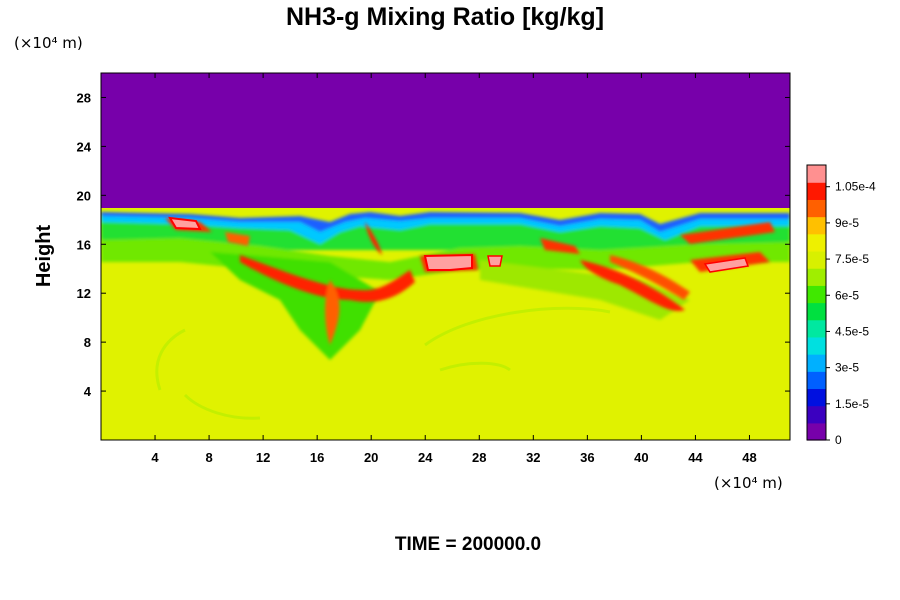 This screenshot has width=900, height=600. I want to click on colorbar-tick-label: 9e-5, so click(847, 223).